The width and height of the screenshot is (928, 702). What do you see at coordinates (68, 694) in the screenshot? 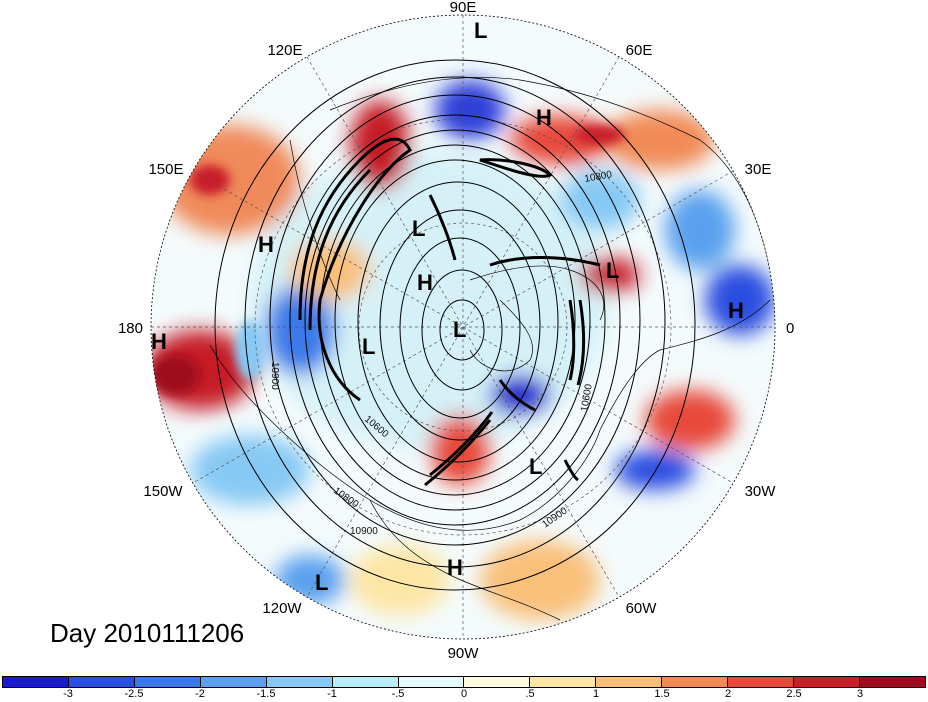
I see `colorbar-tick-label: -3` at bounding box center [68, 694].